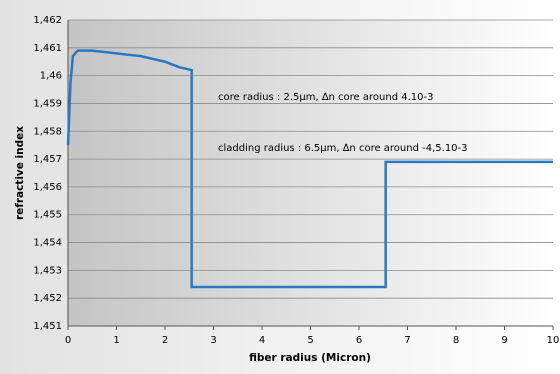  Describe the element at coordinates (51, 76) in the screenshot. I see `y-tick-label: 1,46` at that location.